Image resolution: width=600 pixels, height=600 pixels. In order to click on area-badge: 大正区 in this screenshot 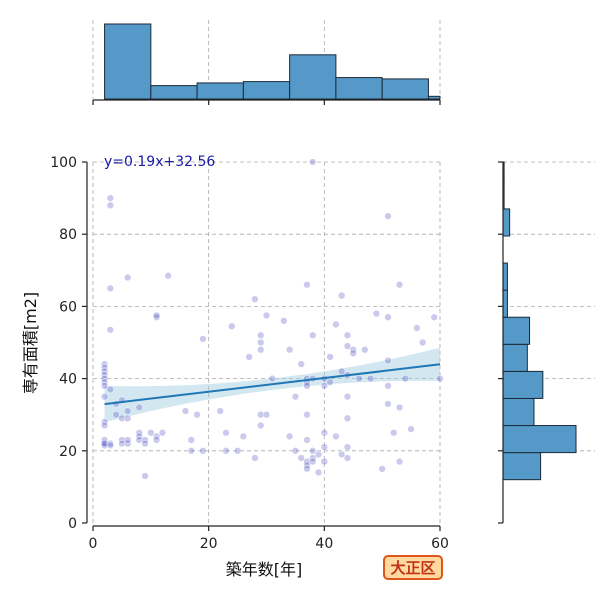, I will do `click(413, 567)`.